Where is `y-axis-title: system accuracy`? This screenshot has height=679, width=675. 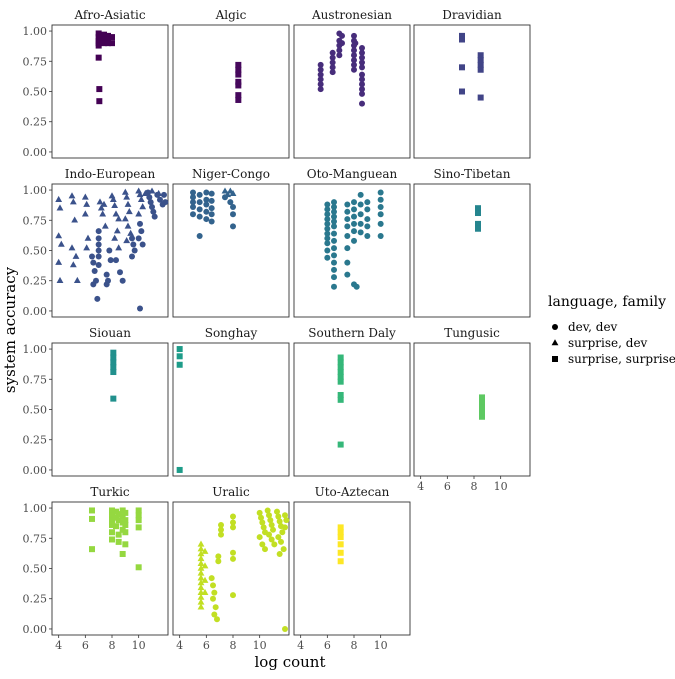 y-axis-title: system accuracy is located at coordinates (10, 329).